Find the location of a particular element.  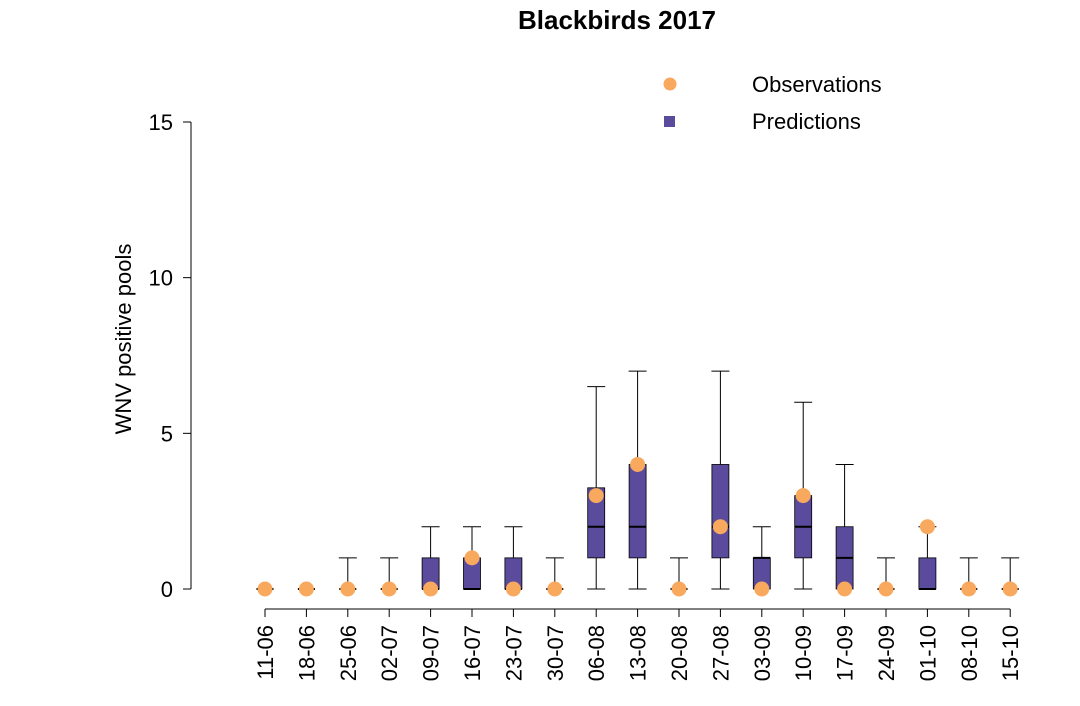

y-tick-label: 5 is located at coordinates (167, 433).